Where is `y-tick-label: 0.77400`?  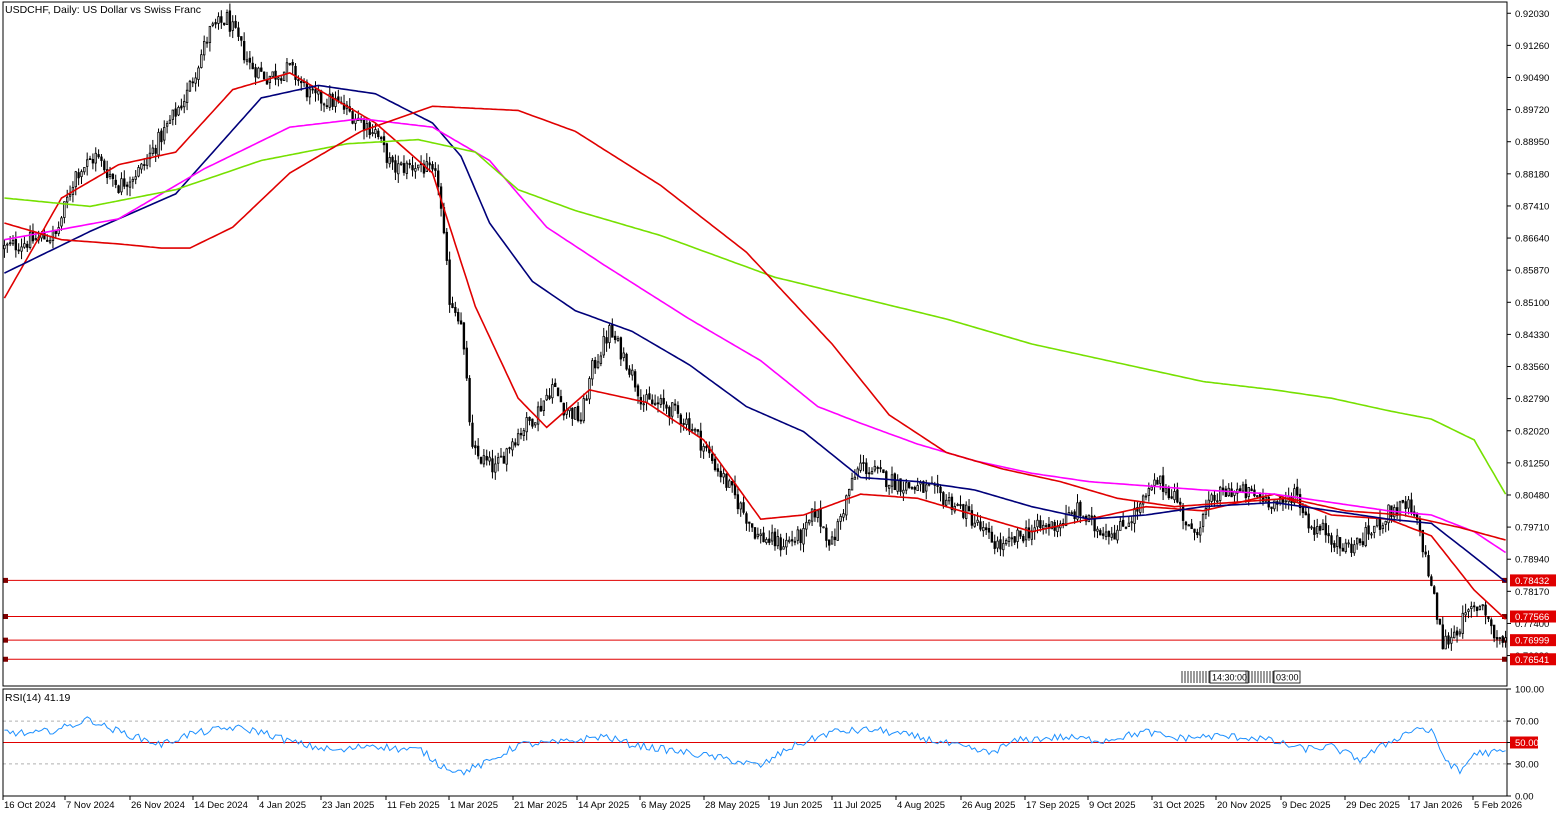 y-tick-label: 0.77400 is located at coordinates (1532, 624).